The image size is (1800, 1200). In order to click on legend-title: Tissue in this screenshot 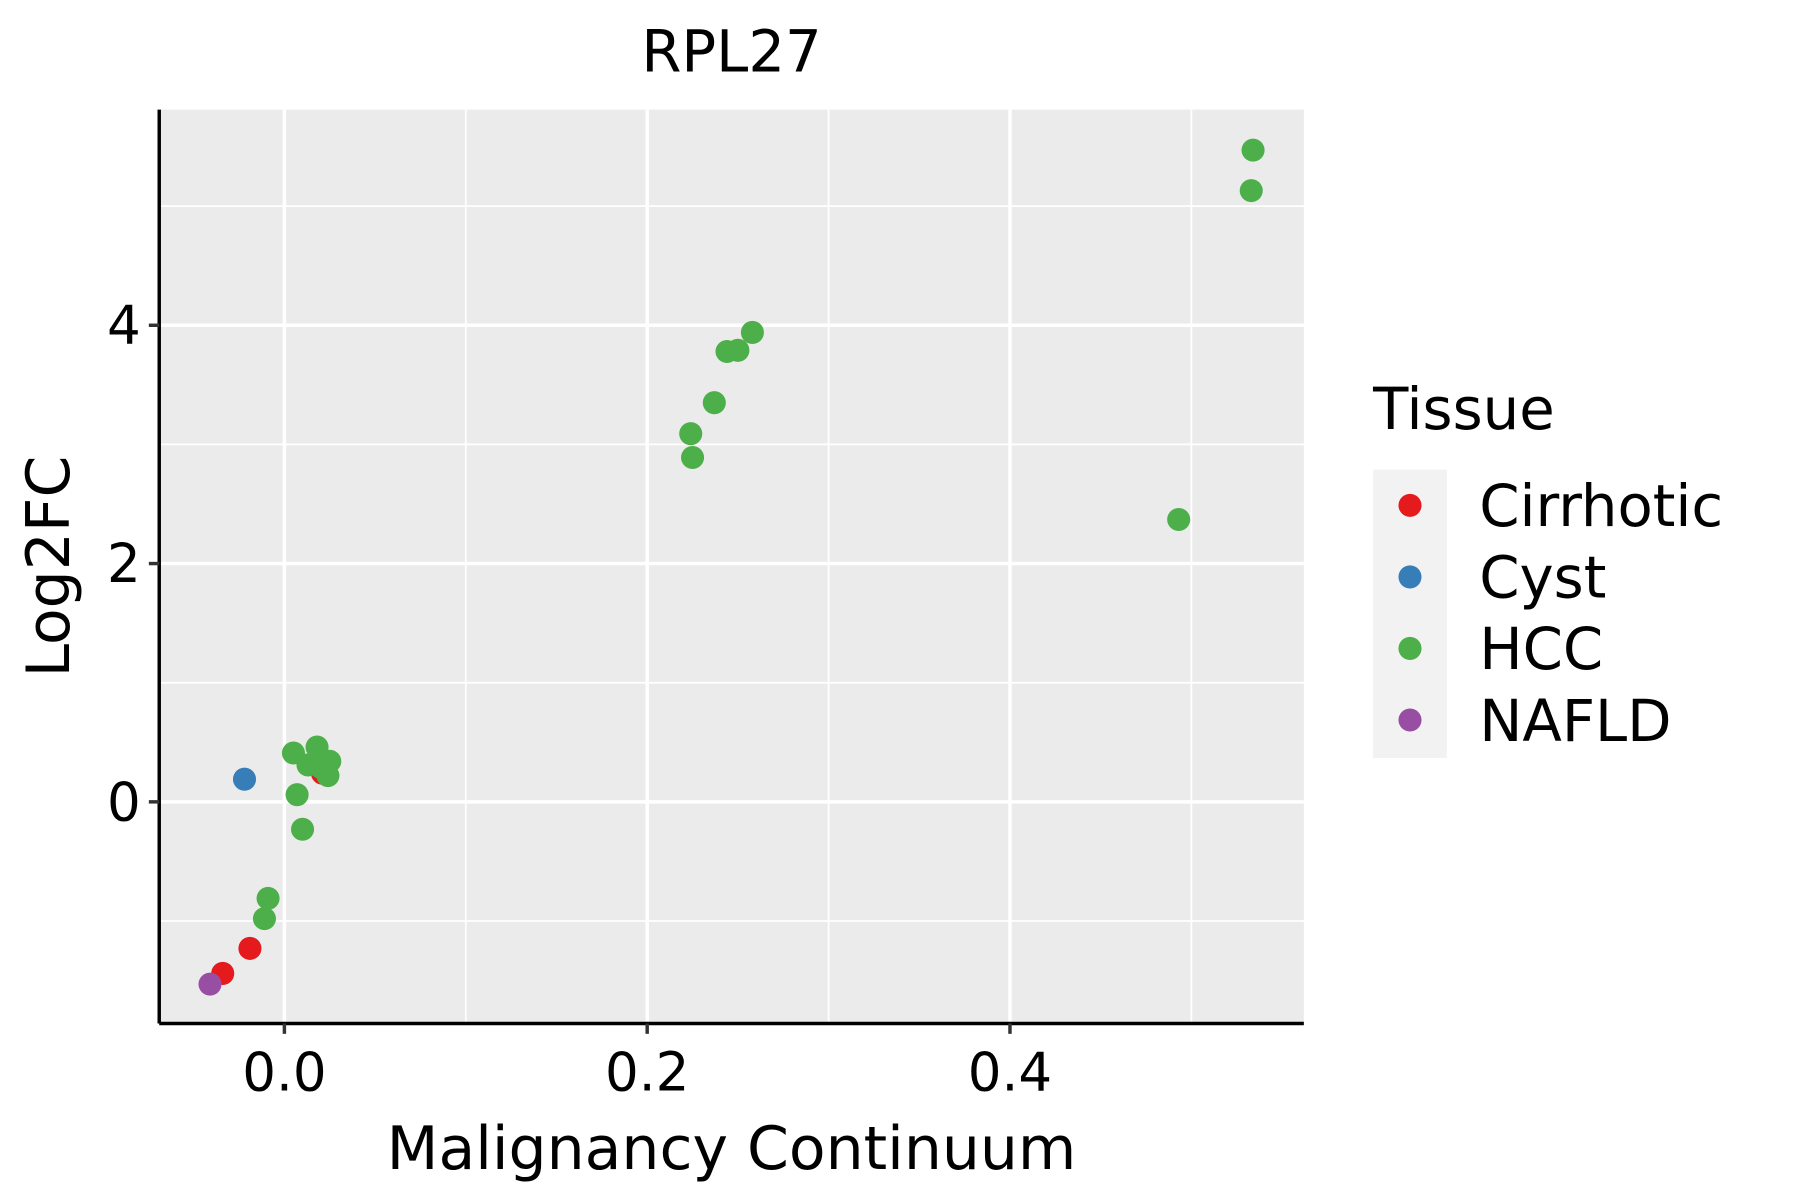, I will do `click(1463, 409)`.